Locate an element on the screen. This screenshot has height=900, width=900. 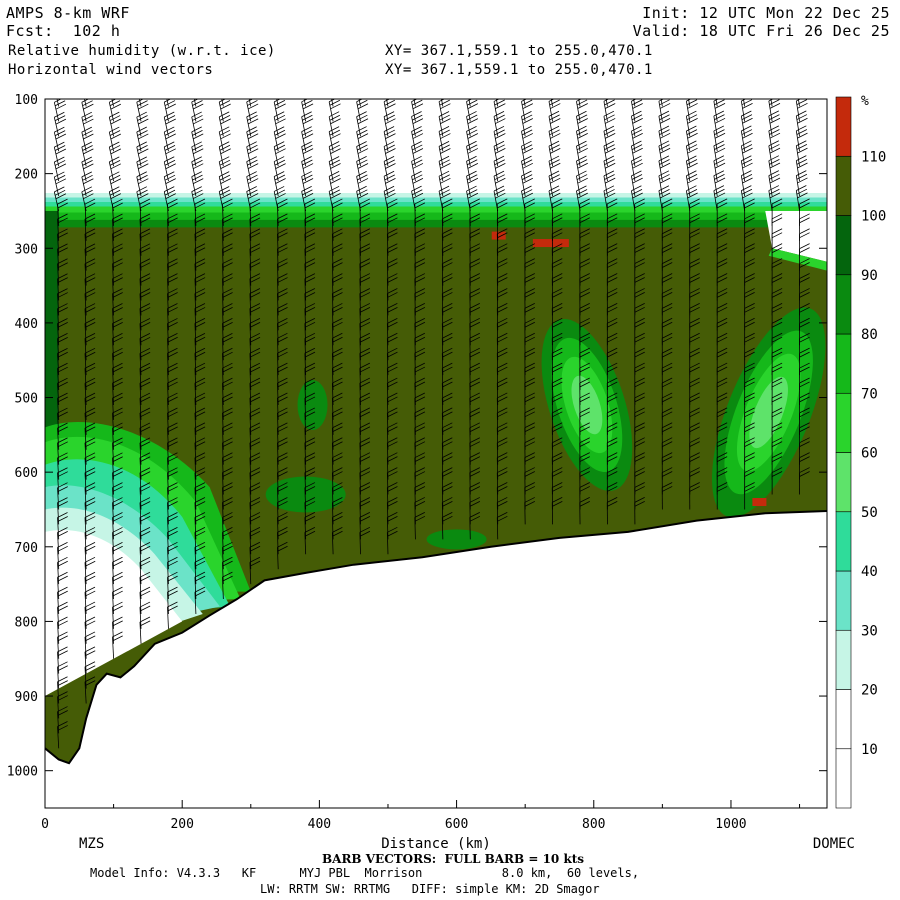
init-time: Init: 12 UTC Mon 22 Dec 25 is located at coordinates (766, 13).